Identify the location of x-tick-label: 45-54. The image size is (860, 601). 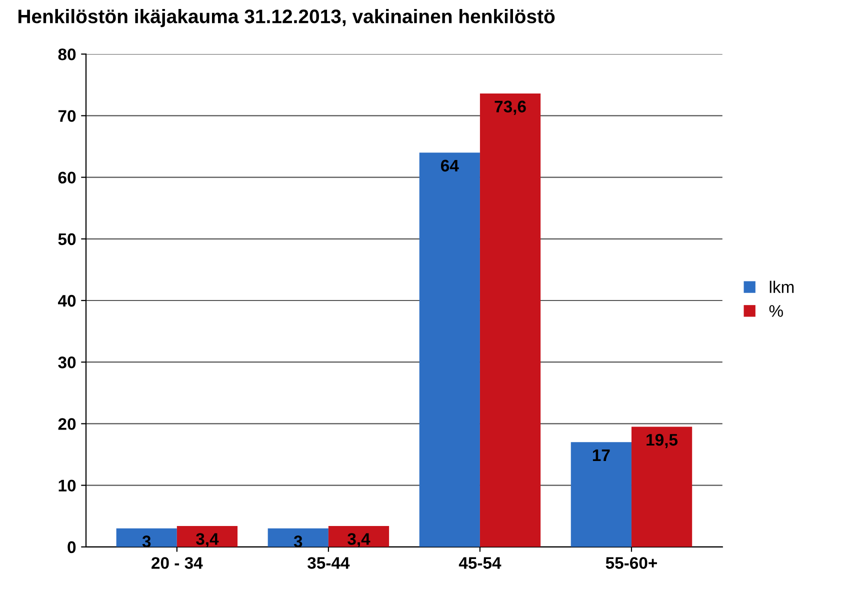
(480, 563).